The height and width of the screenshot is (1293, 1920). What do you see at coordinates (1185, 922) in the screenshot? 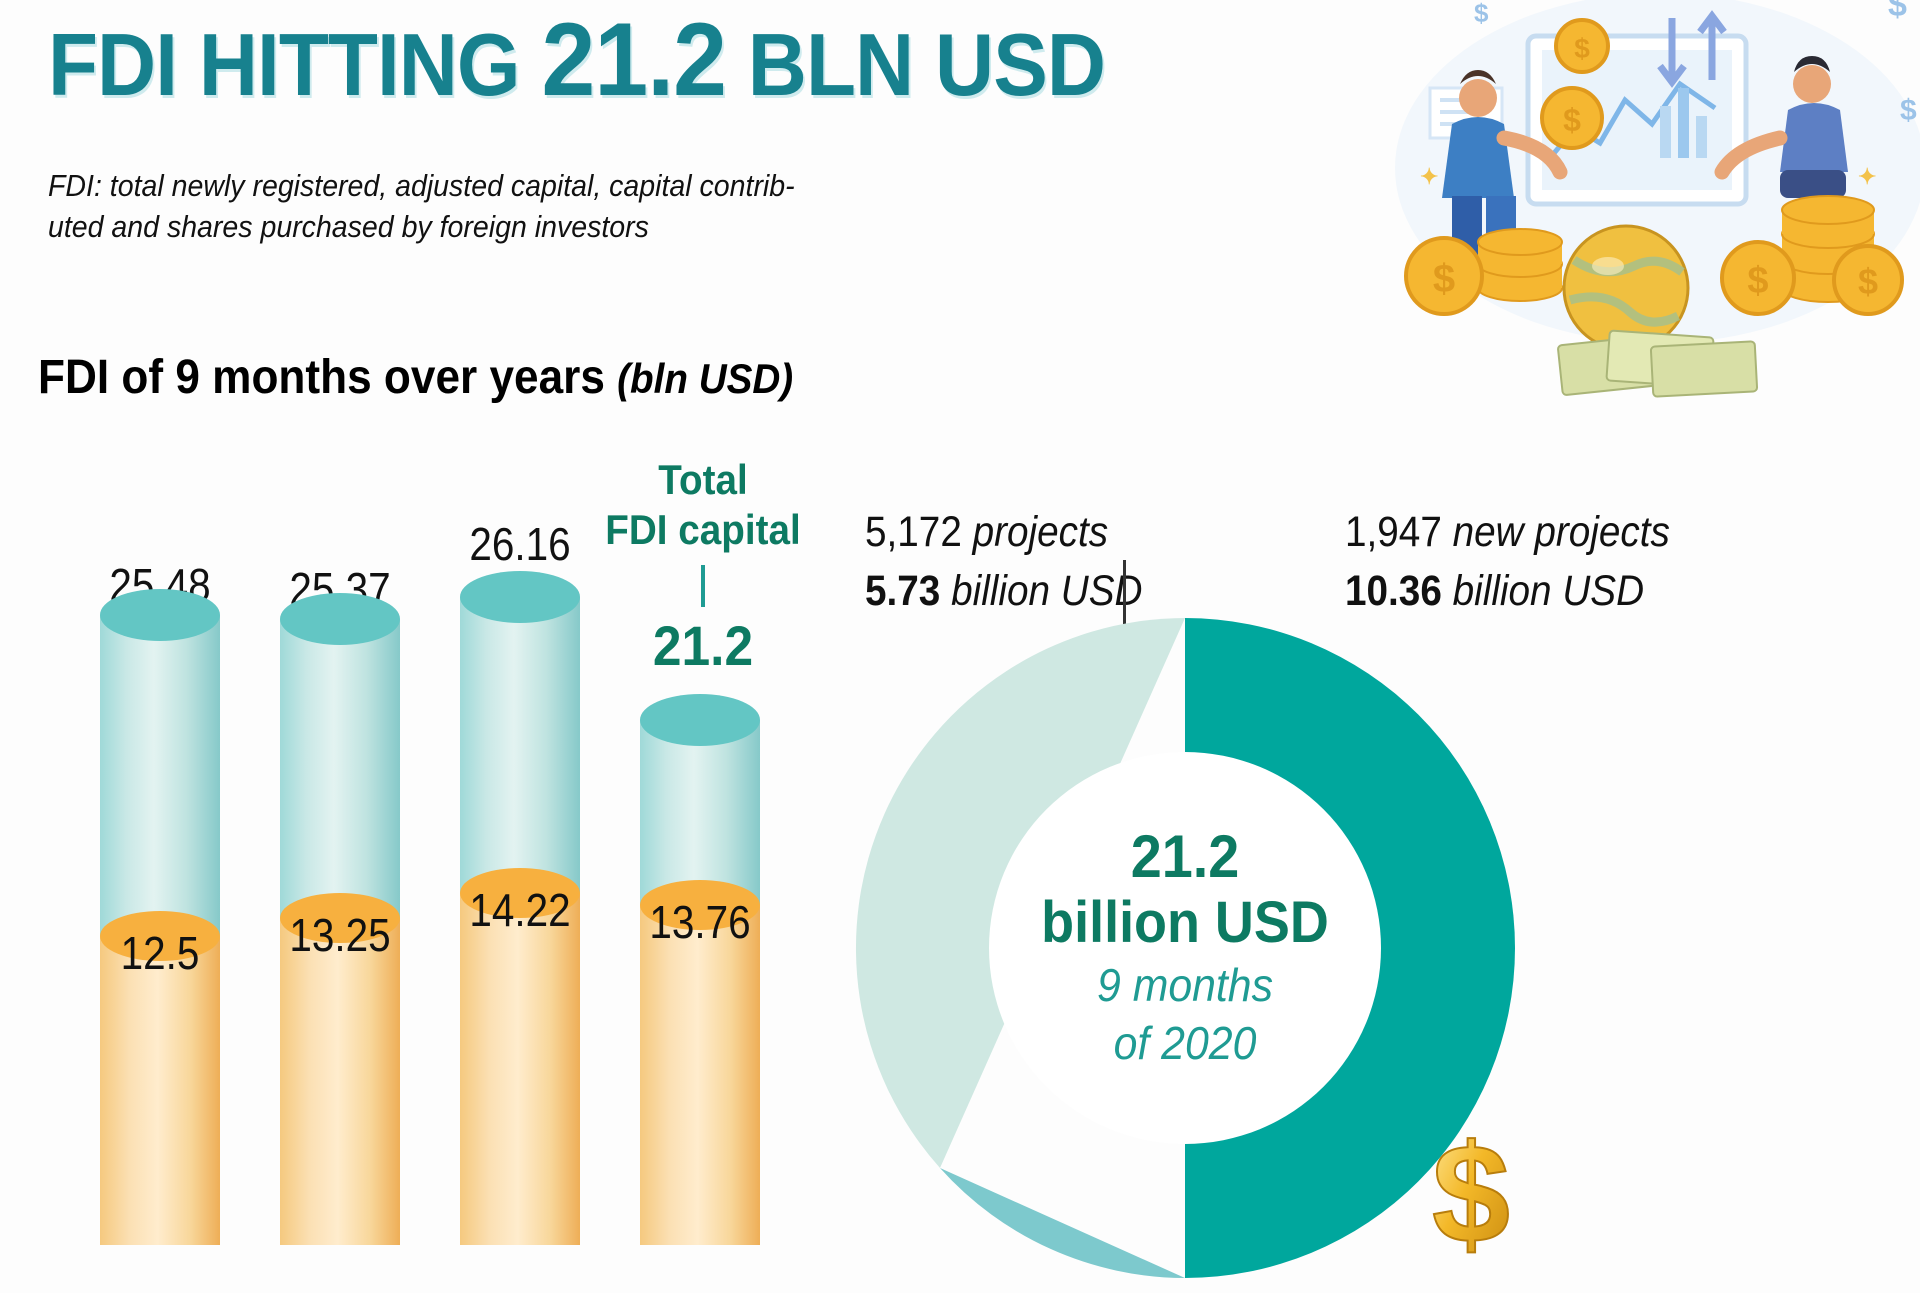
I see `donut-center-unit: billion USD` at bounding box center [1185, 922].